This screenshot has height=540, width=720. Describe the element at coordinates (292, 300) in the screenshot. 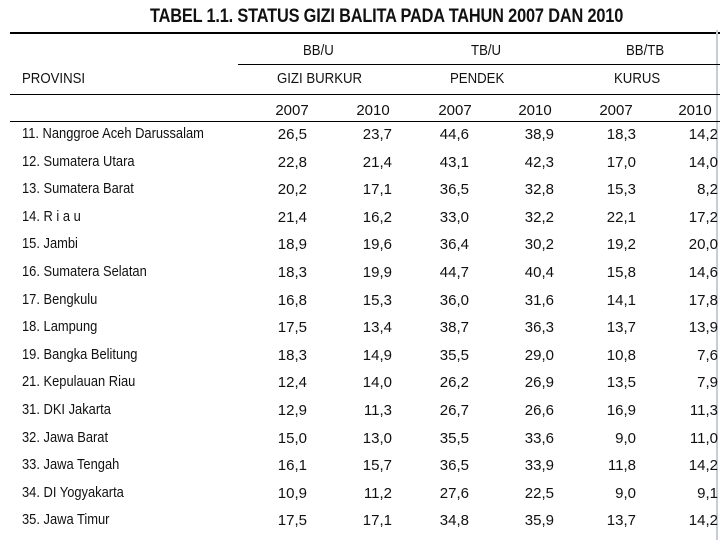

I see `value-cell: 16,8` at that location.